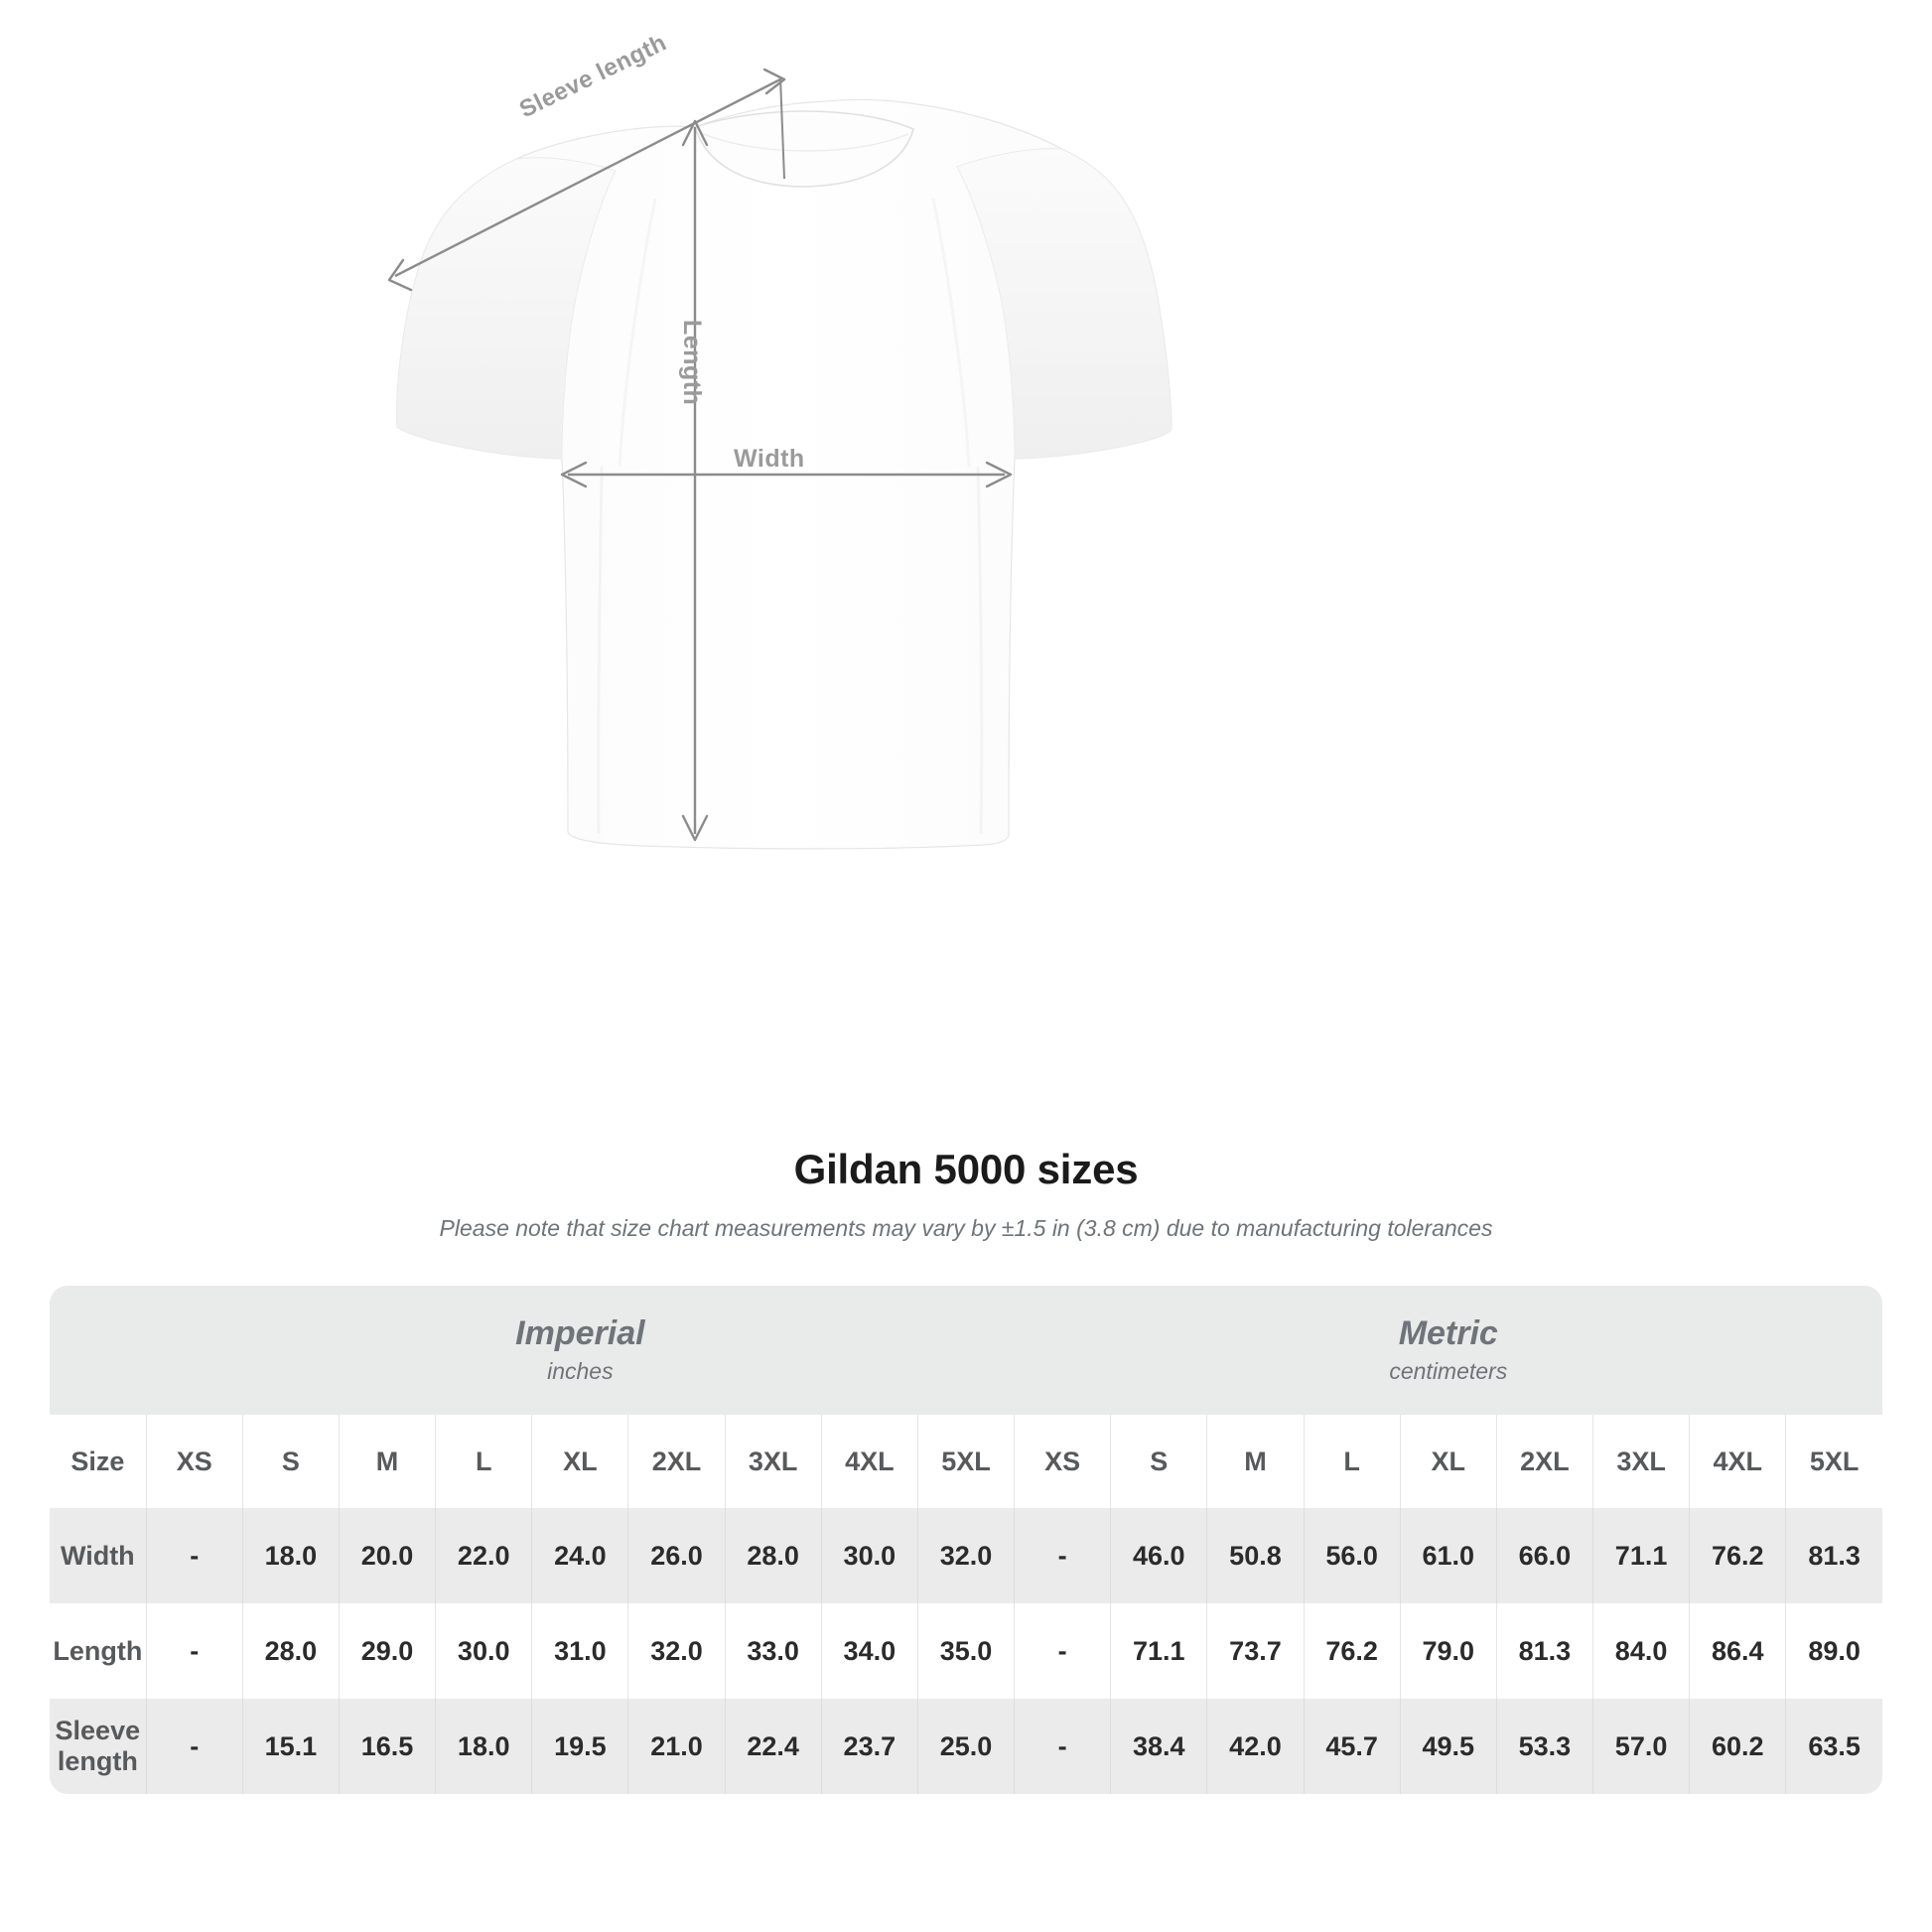  Describe the element at coordinates (1063, 1746) in the screenshot. I see `cell-sleeve-length-metric-xs: -` at that location.